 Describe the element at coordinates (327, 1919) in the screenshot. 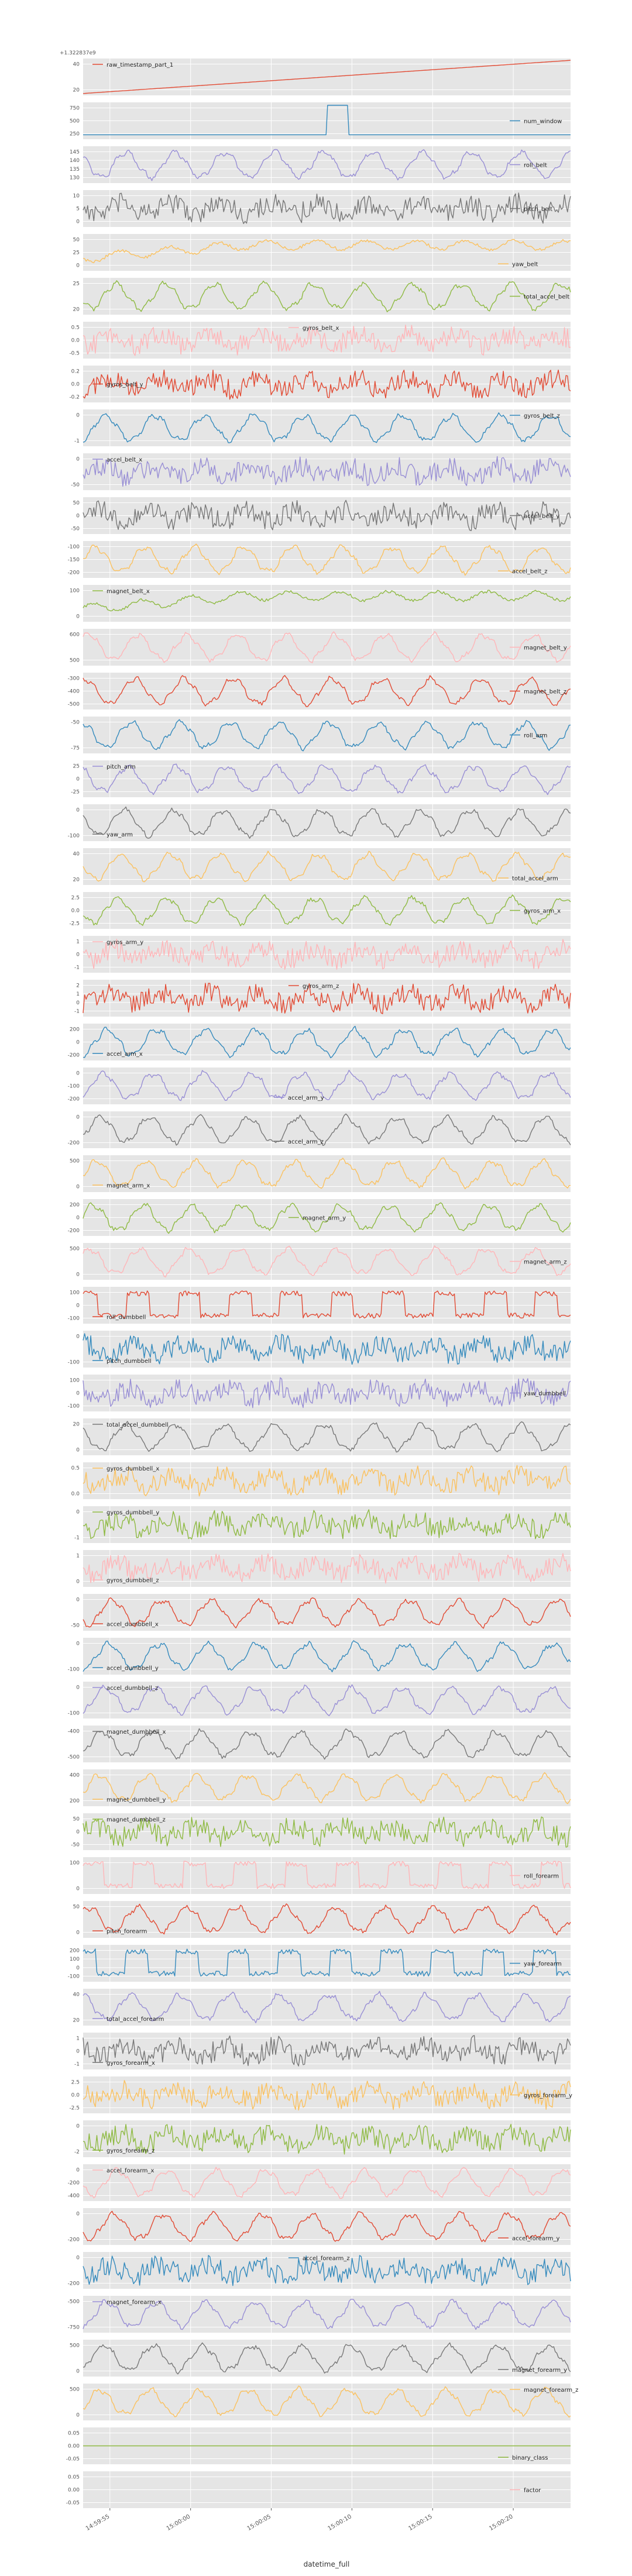

I see `series-line-pitch_forearm` at that location.